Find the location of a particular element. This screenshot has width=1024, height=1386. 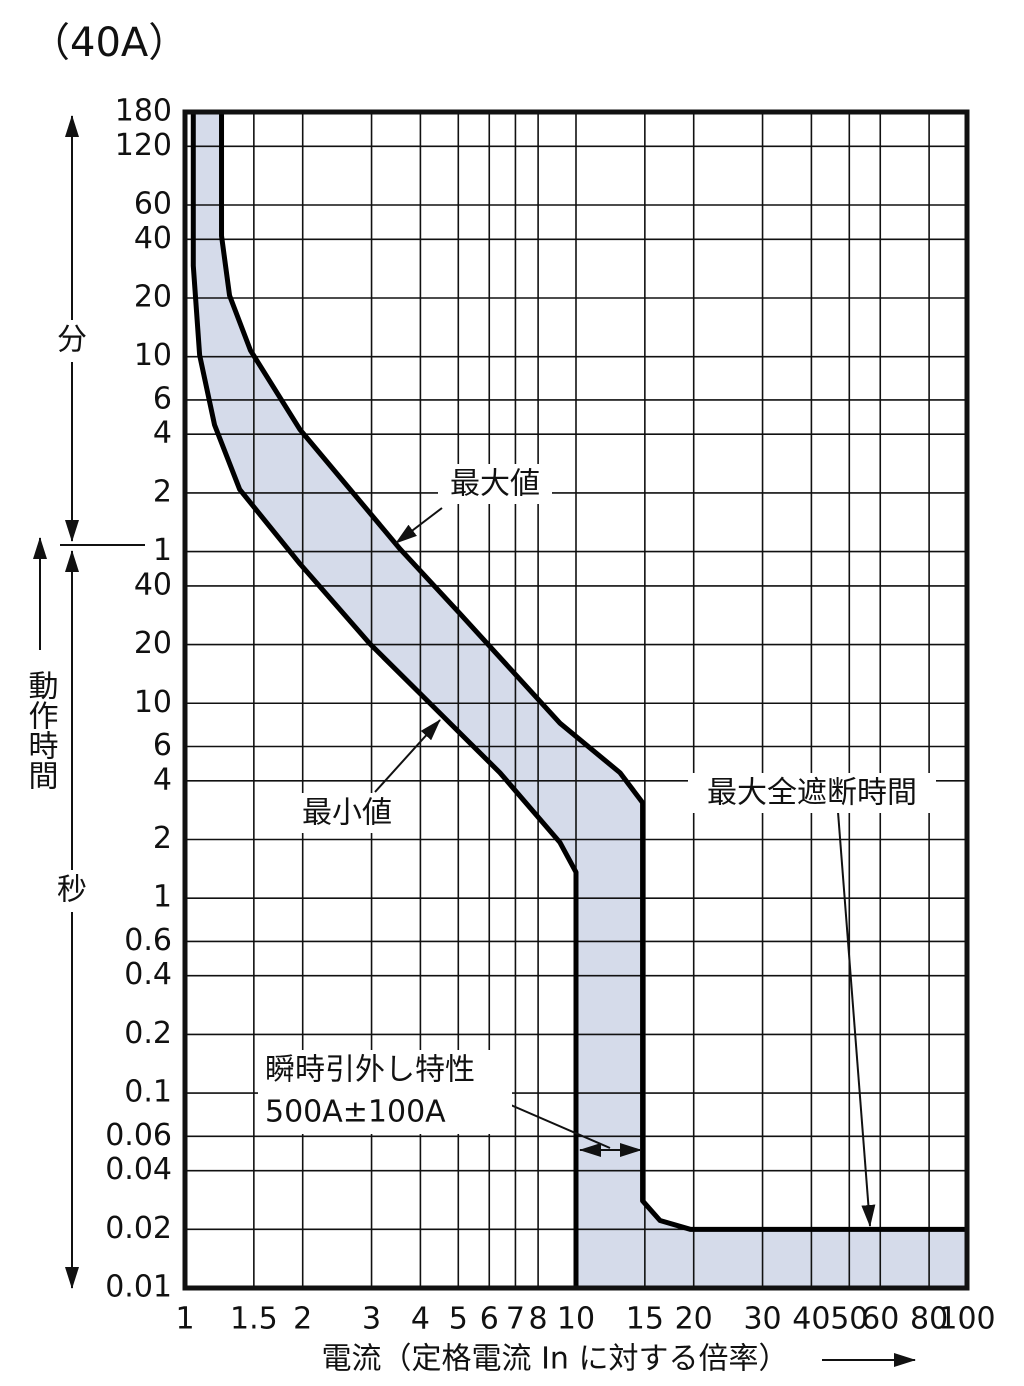

x-tick-label: 40 is located at coordinates (811, 1319).